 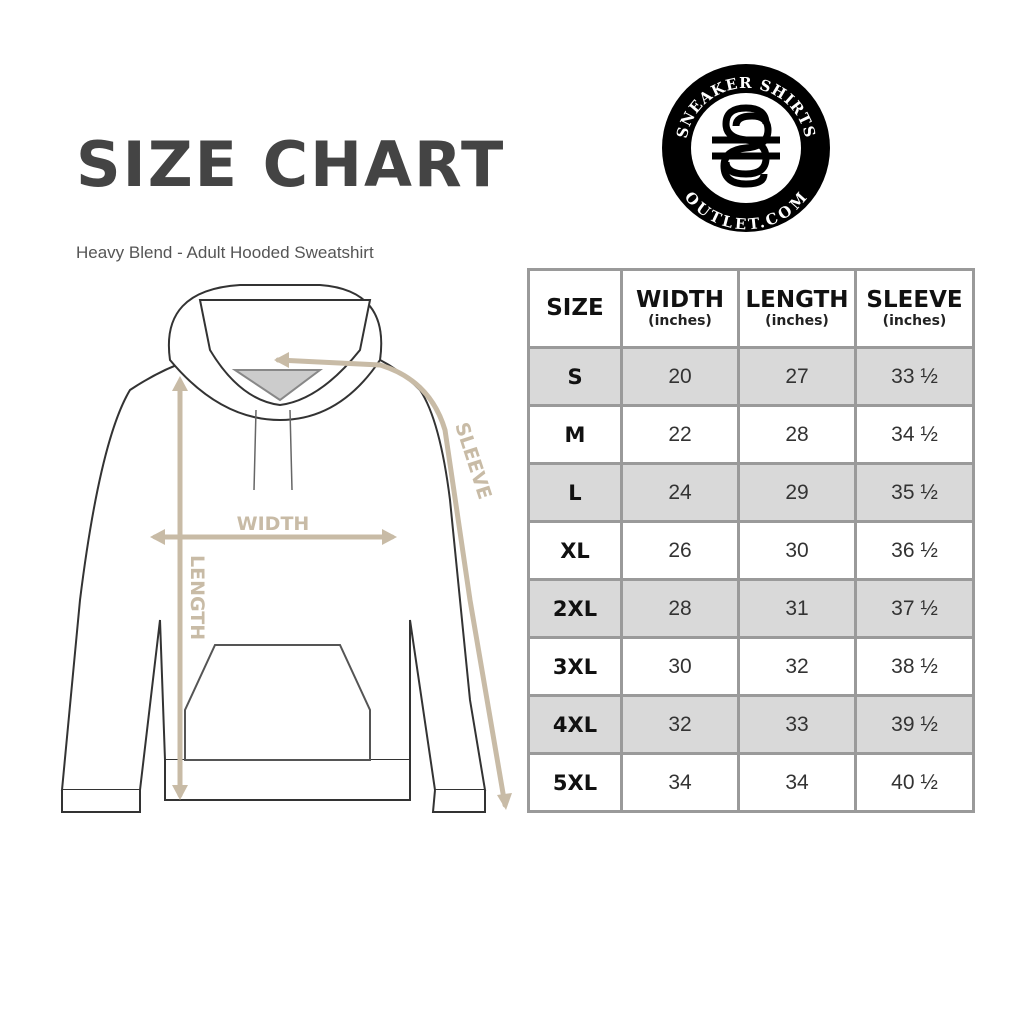 I want to click on cell-size: 5XL, so click(x=575, y=782).